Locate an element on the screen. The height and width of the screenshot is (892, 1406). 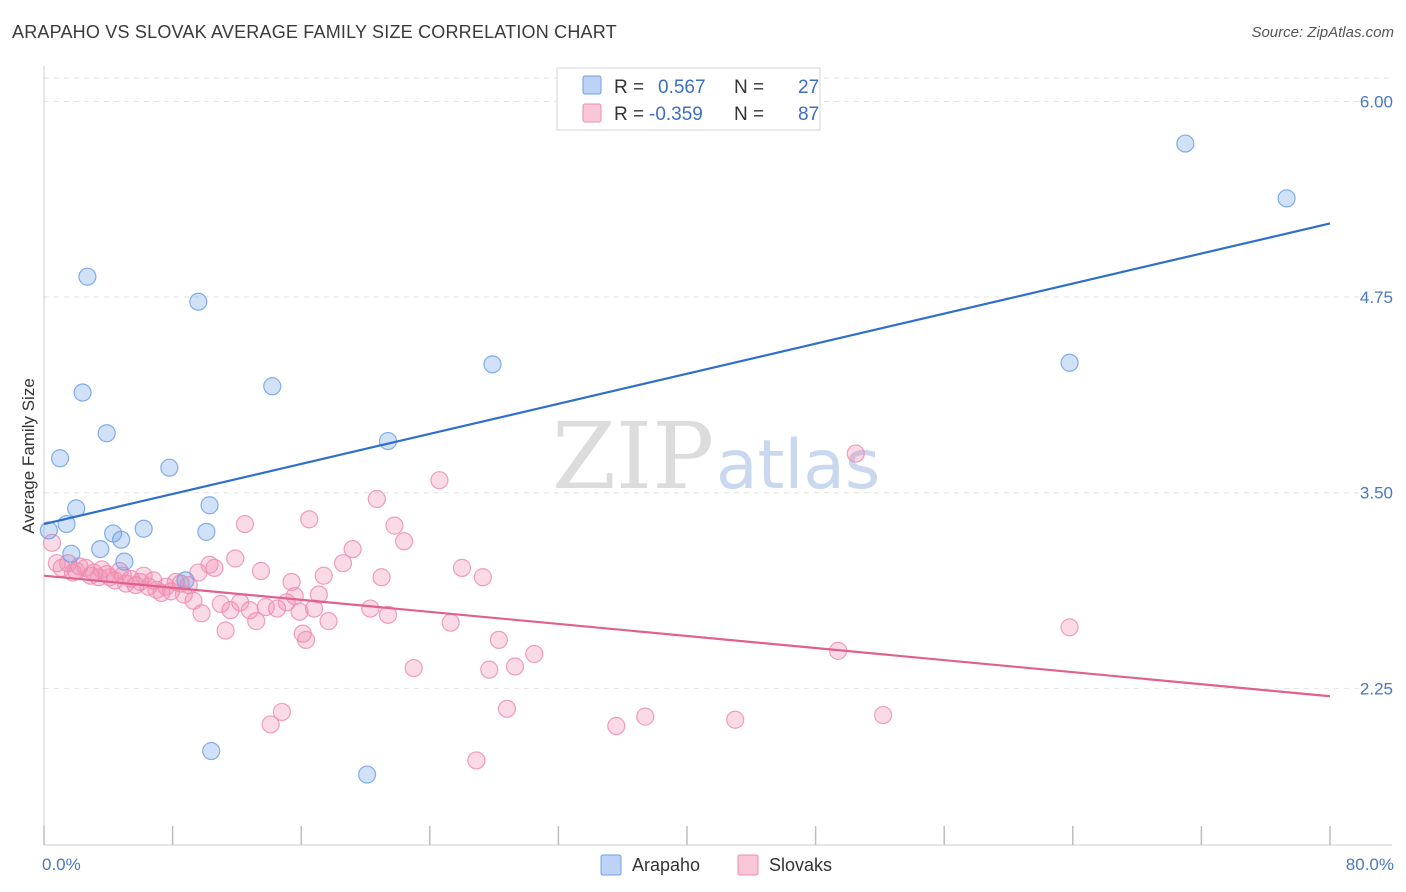
legend: R = 0.567 N = 27 R = -0.359 N = 87 is located at coordinates (688, 99).